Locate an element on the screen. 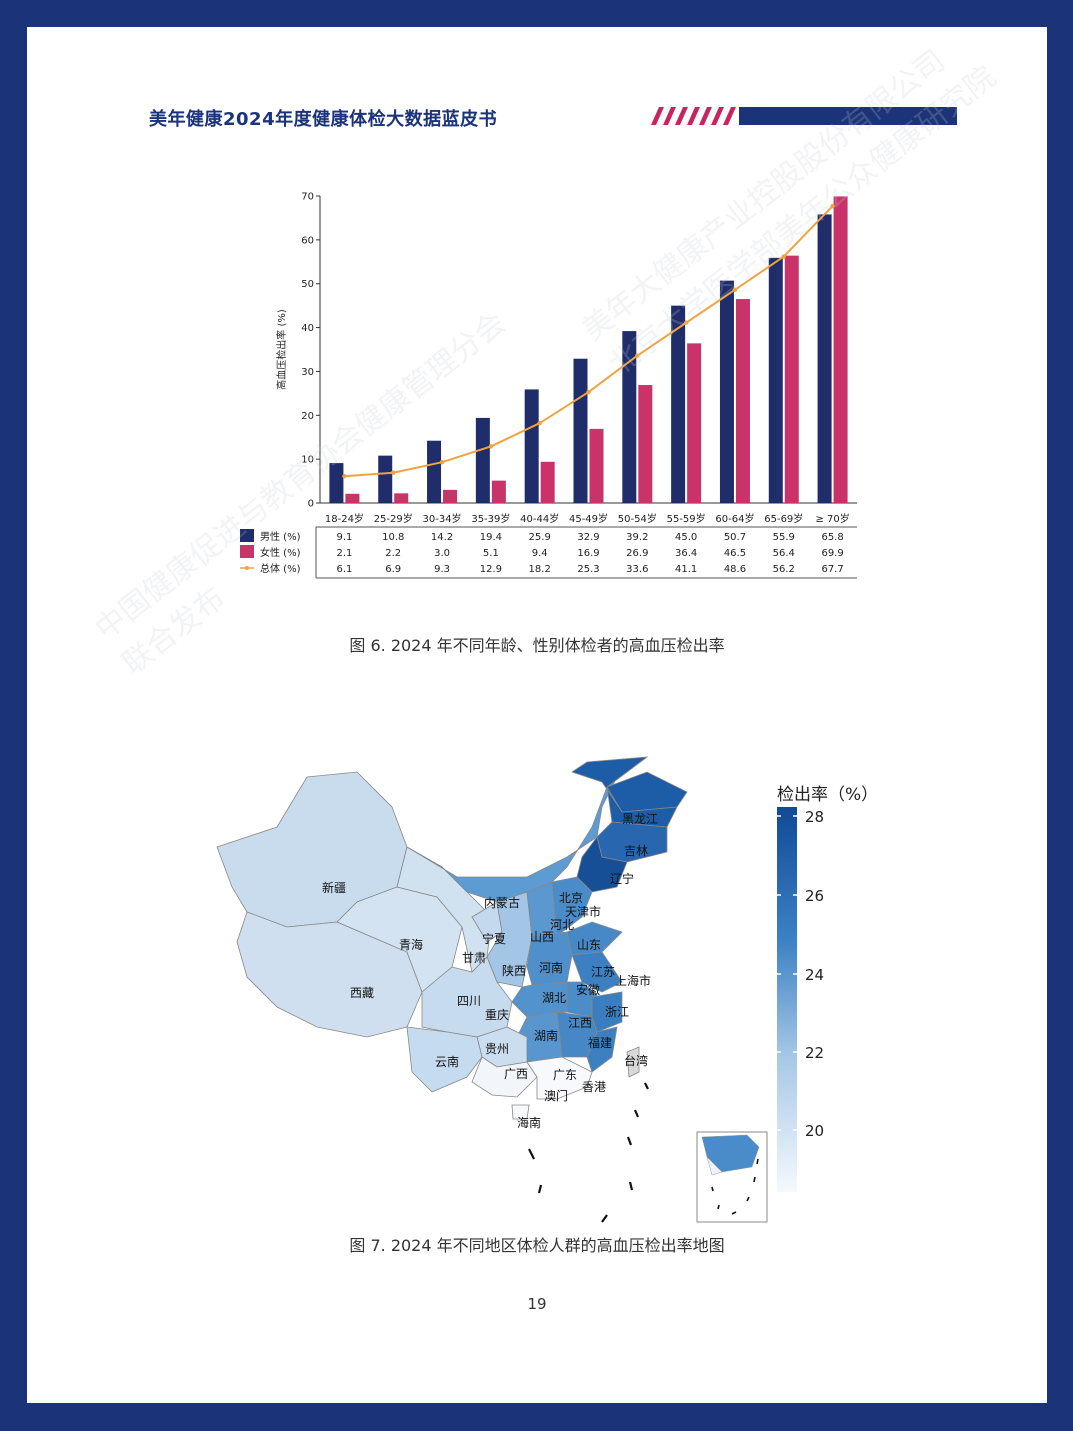  label-sichuan: 四川 is located at coordinates (469, 1001).